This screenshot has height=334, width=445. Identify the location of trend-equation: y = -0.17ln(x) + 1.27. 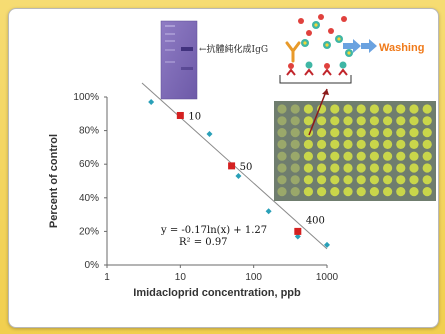
(213, 230).